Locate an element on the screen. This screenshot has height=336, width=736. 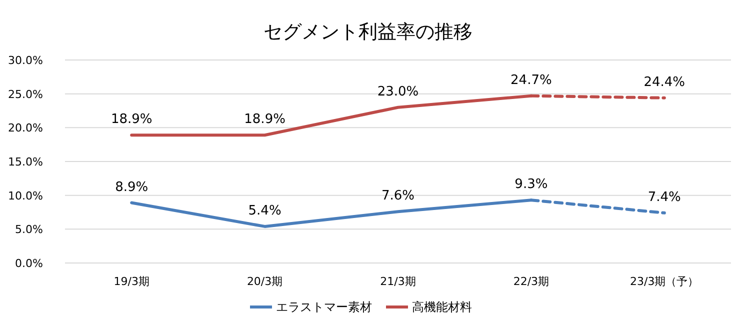
data-label: 23.0% is located at coordinates (398, 92).